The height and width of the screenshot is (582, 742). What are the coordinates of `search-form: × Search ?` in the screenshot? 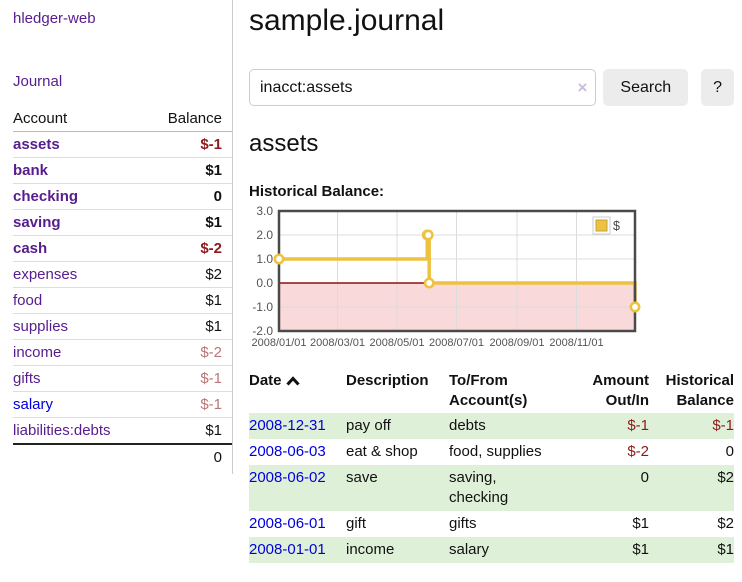 It's located at (491, 87).